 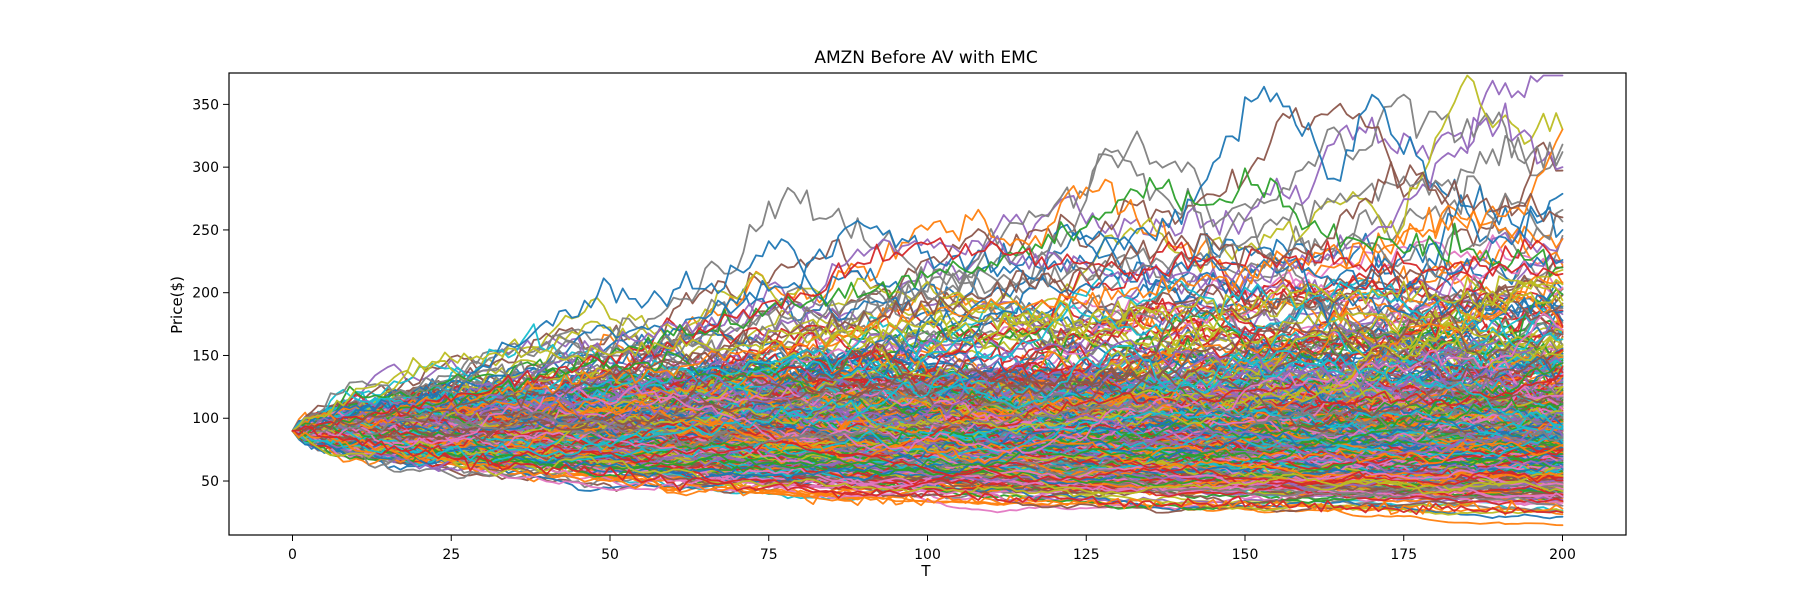 What do you see at coordinates (925, 58) in the screenshot?
I see `chart-title: AMZN Before AV with EMC` at bounding box center [925, 58].